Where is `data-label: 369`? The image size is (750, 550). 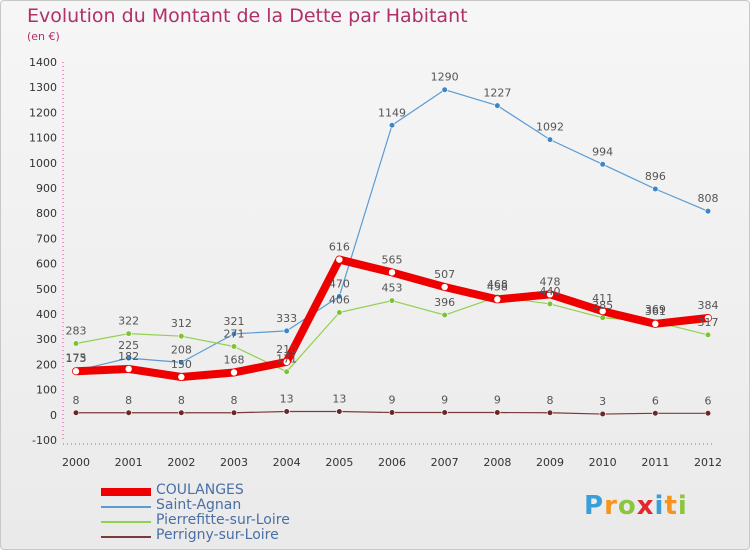 data-label: 369 is located at coordinates (655, 309).